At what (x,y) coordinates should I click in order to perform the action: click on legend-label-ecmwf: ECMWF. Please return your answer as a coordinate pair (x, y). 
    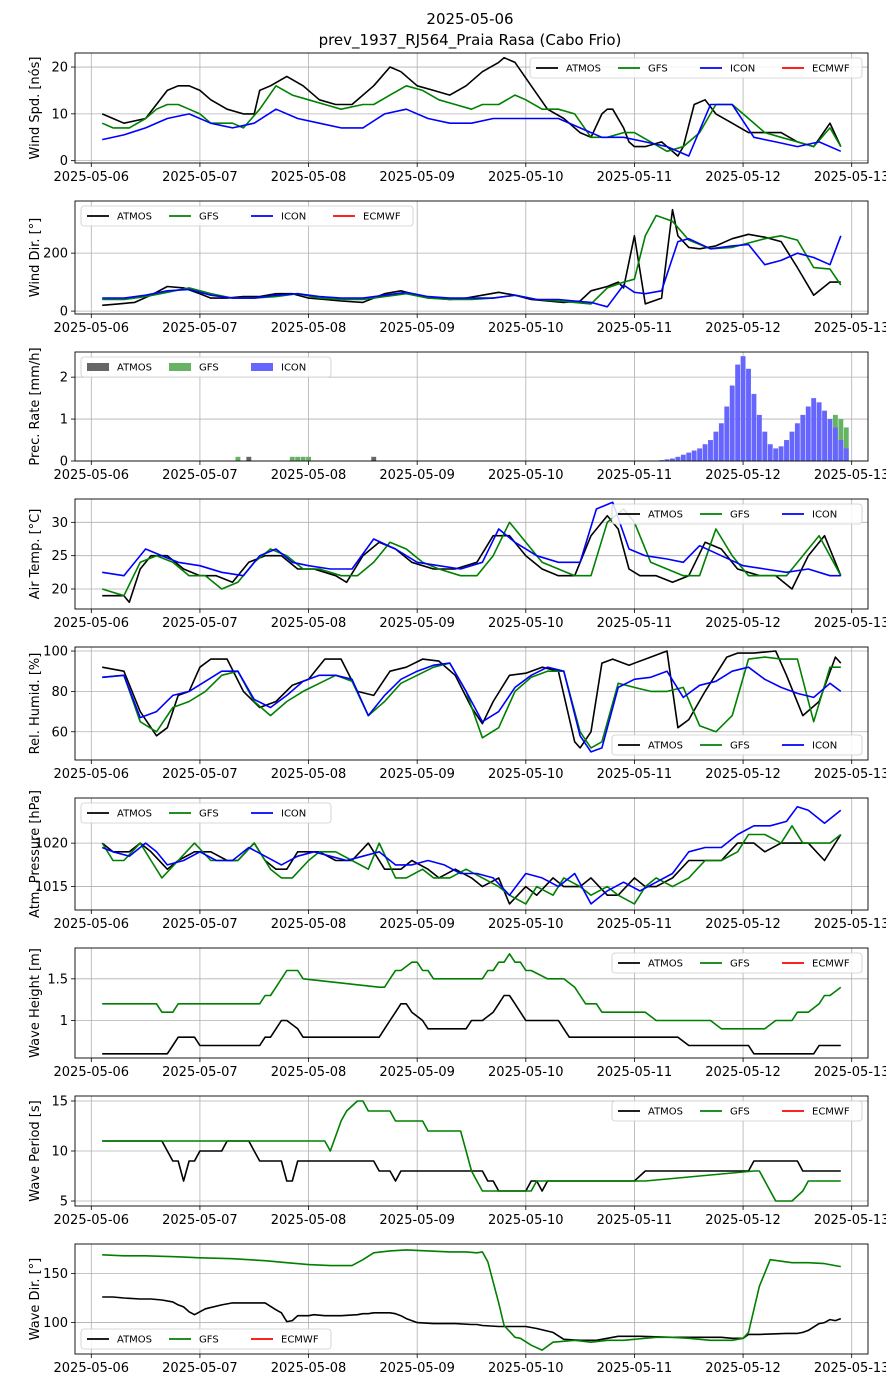
    Looking at the image, I should click on (300, 1340).